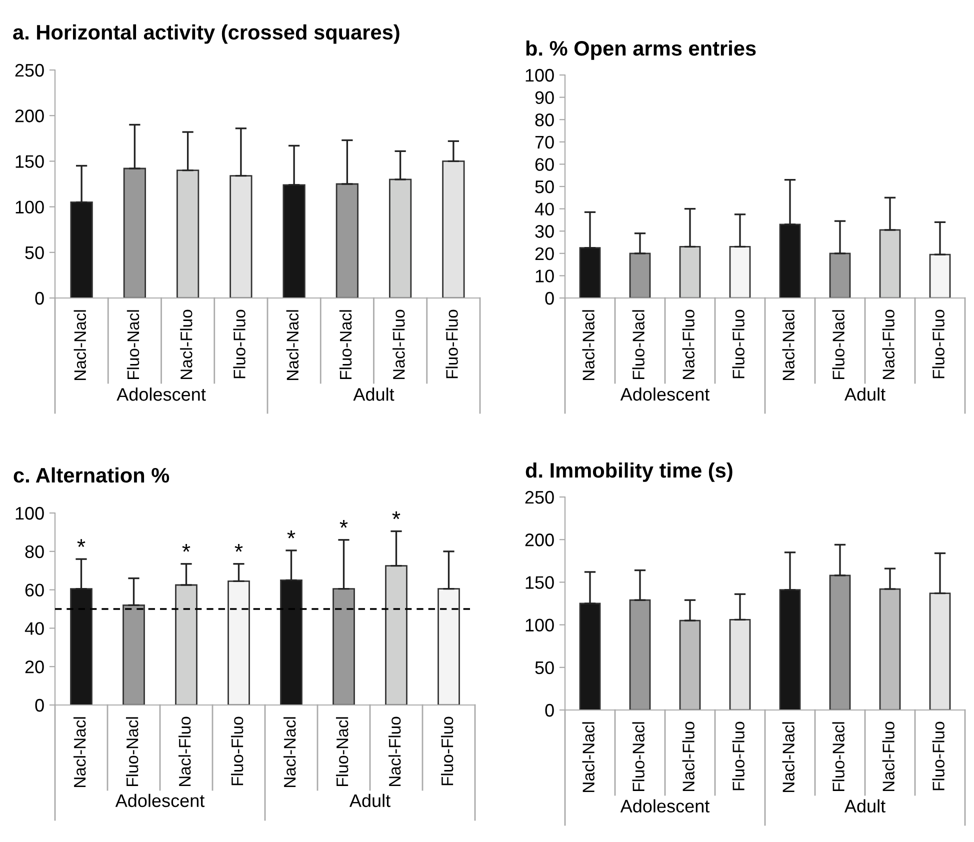 This screenshot has width=974, height=842. Describe the element at coordinates (641, 50) in the screenshot. I see `chart-title: b. % Open arms entries` at that location.